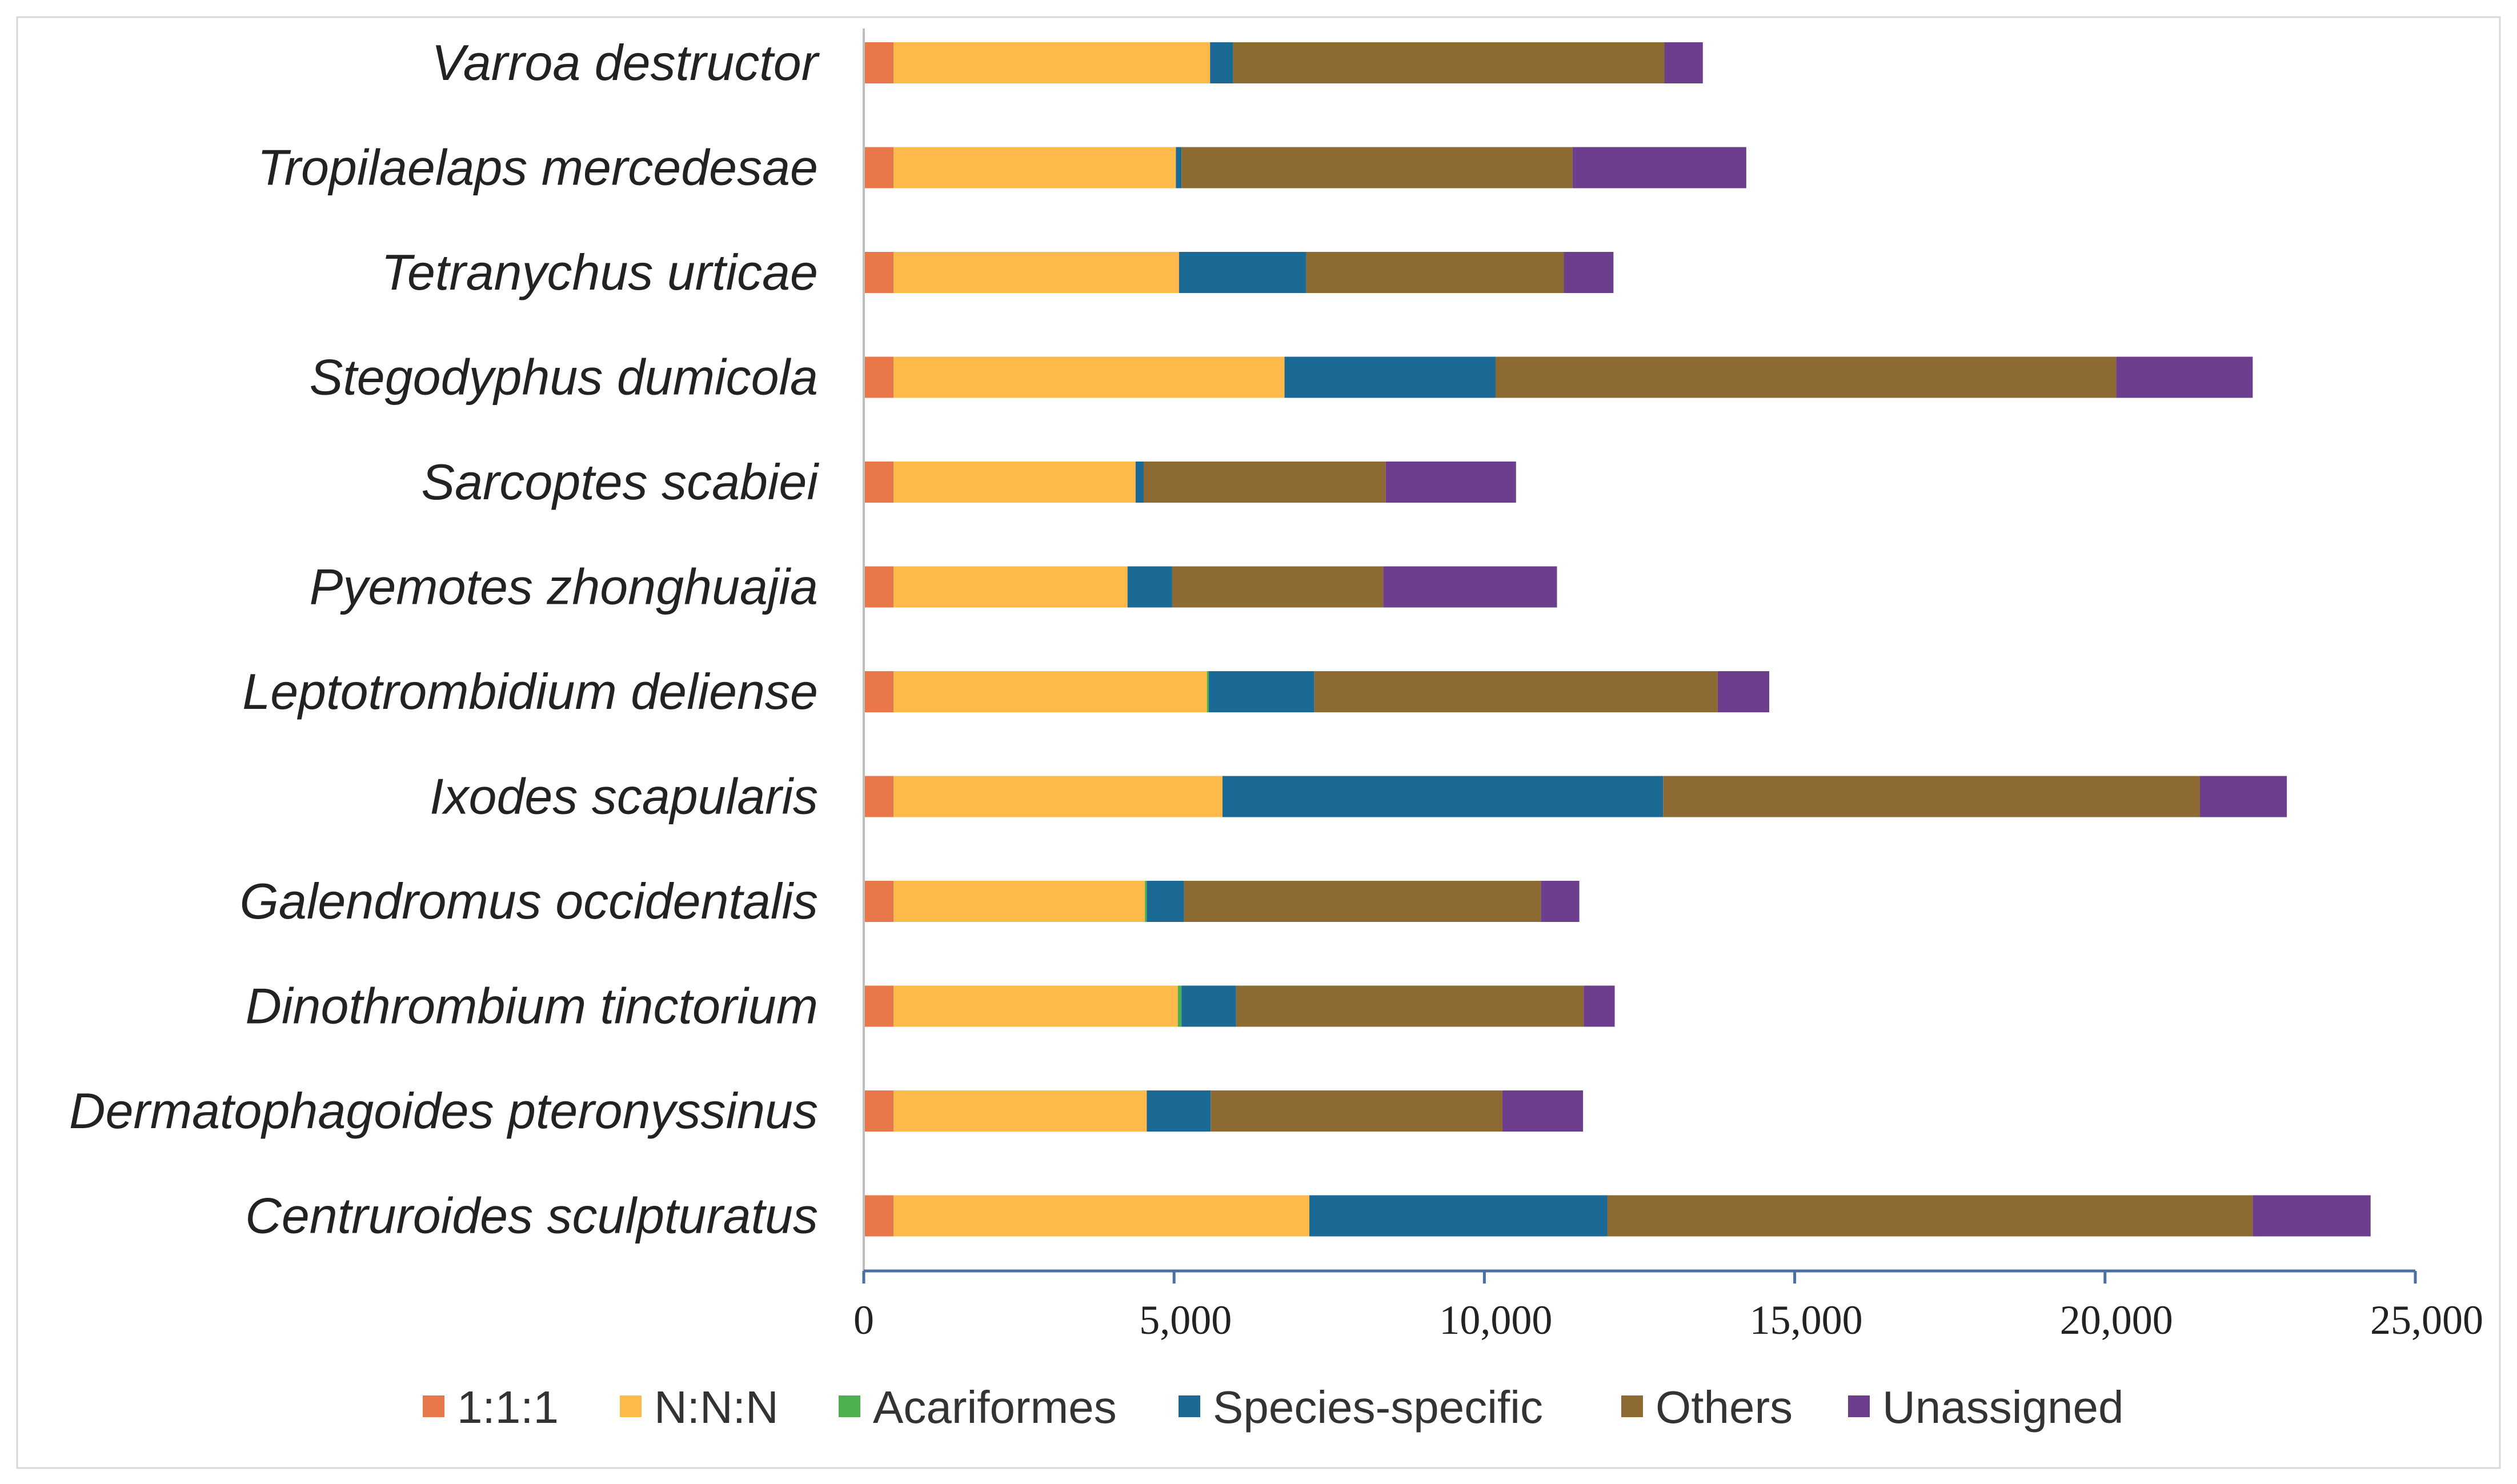 This screenshot has width=2517, height=1484. Describe the element at coordinates (624, 797) in the screenshot. I see `category-label: Ixodes scapularis` at that location.